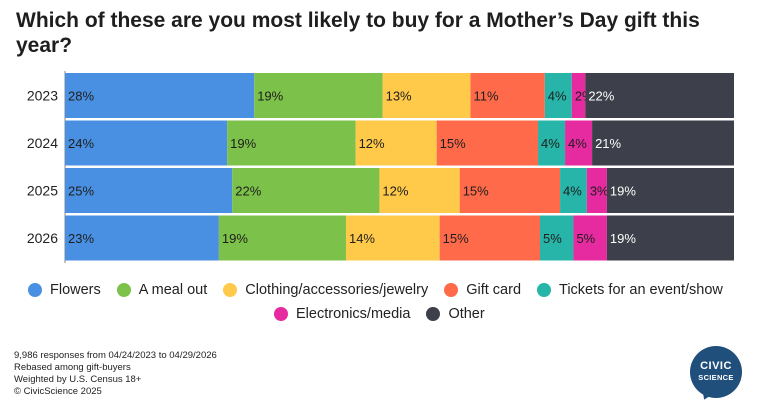  Describe the element at coordinates (337, 290) in the screenshot. I see `legend-label: Clothing/accessories/jewelry` at that location.